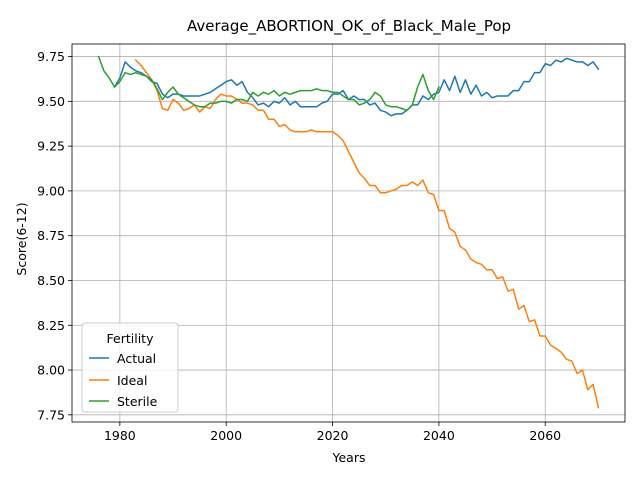 The image size is (640, 480). I want to click on y-axis-label: Score(6-12), so click(21, 238).